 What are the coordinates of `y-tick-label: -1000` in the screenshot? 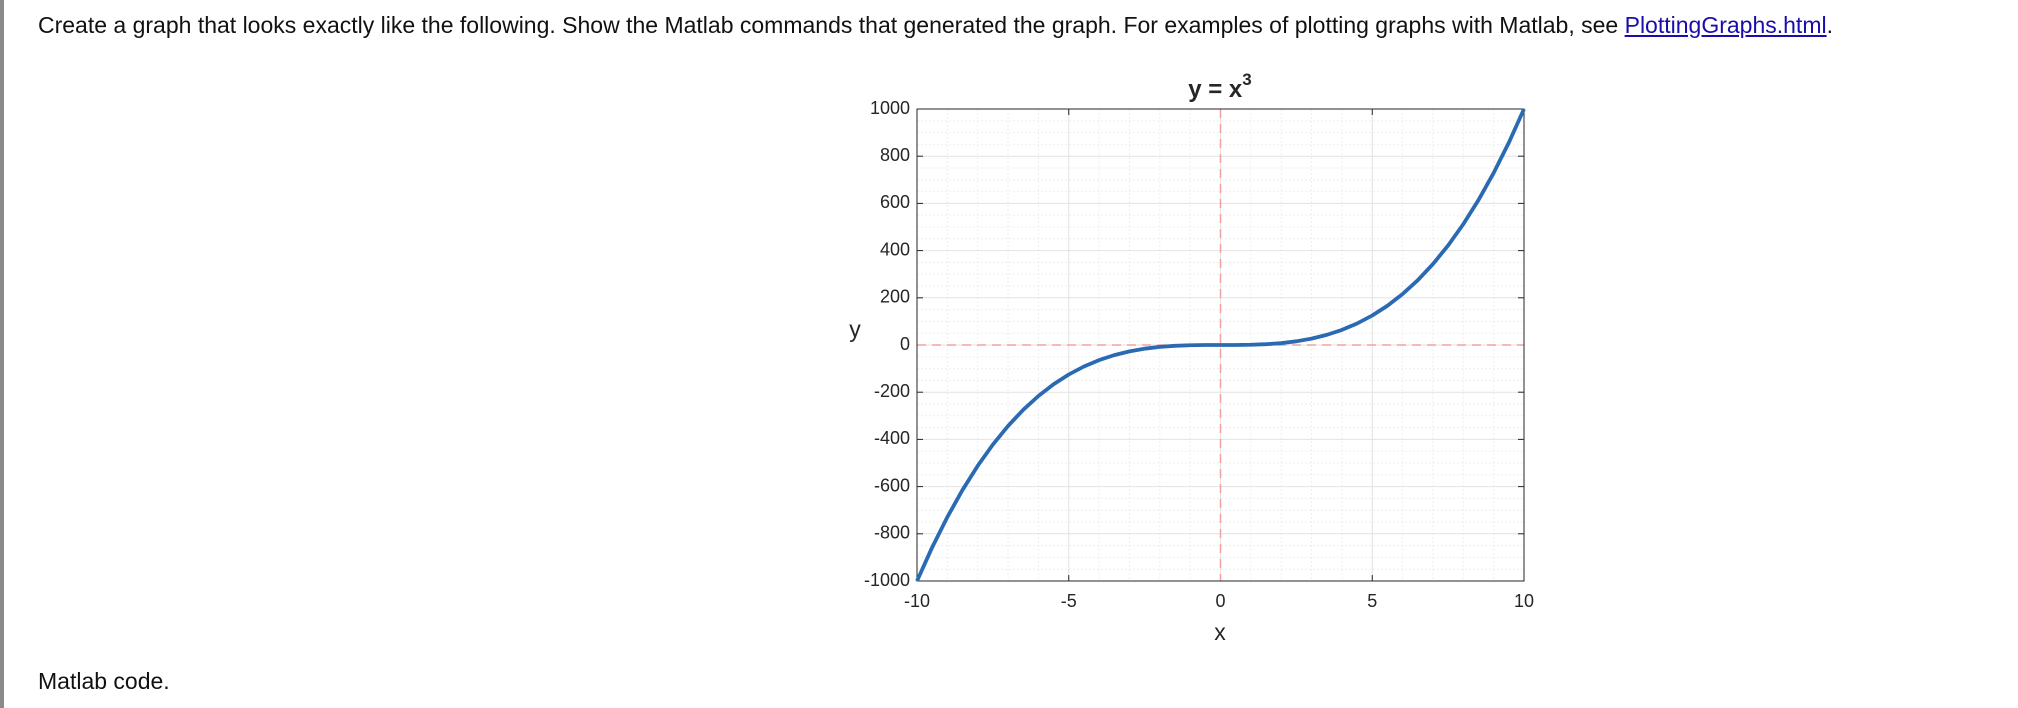 It's located at (887, 580).